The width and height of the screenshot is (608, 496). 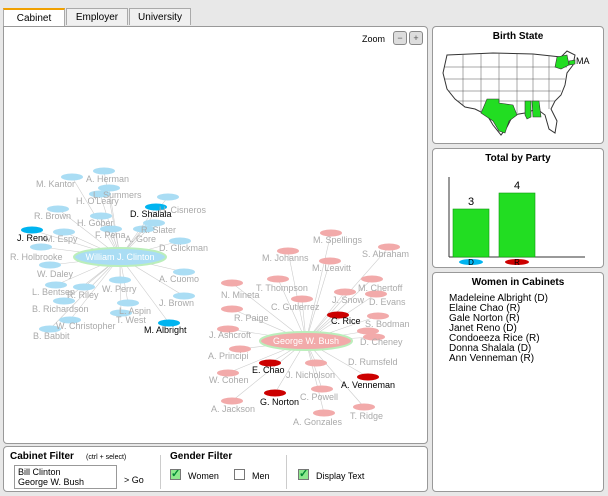 What do you see at coordinates (151, 214) in the screenshot?
I see `member-label: D. Shalala` at bounding box center [151, 214].